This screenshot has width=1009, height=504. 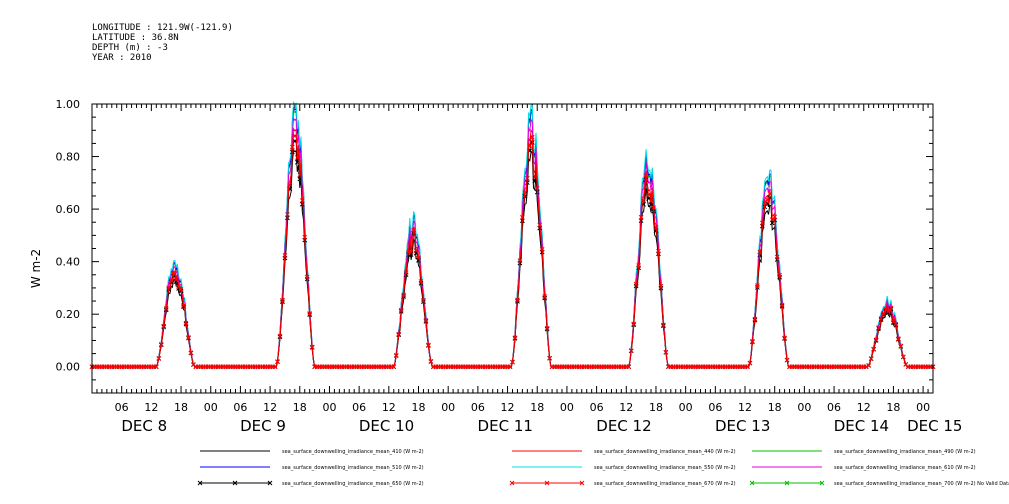 What do you see at coordinates (130, 48) in the screenshot?
I see `depth-text: DEPTH (m) : -3` at bounding box center [130, 48].